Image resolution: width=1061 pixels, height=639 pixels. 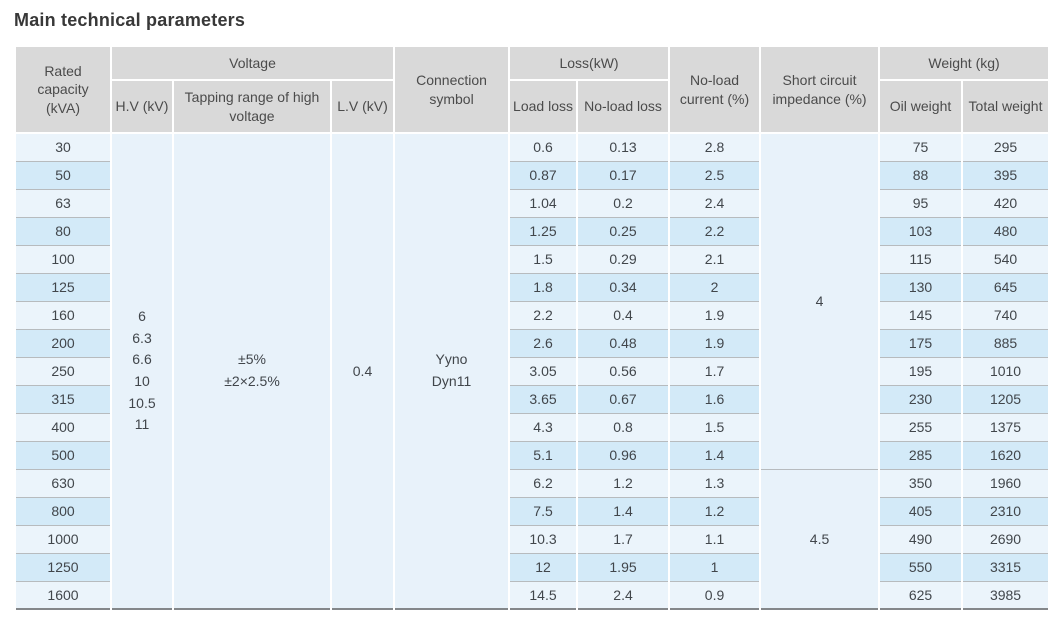 I want to click on cell-no-load-loss: 0.48, so click(x=623, y=343).